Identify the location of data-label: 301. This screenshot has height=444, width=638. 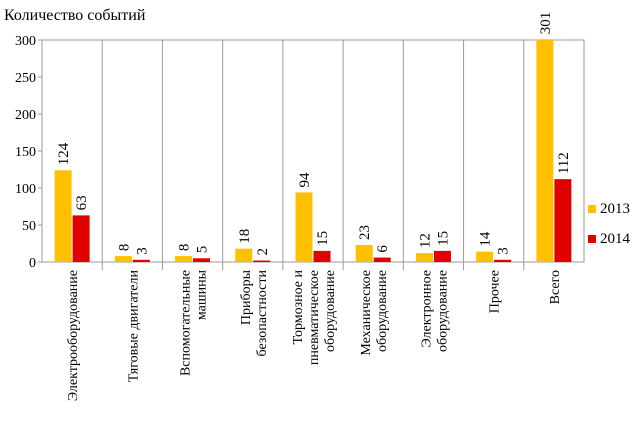
(546, 23).